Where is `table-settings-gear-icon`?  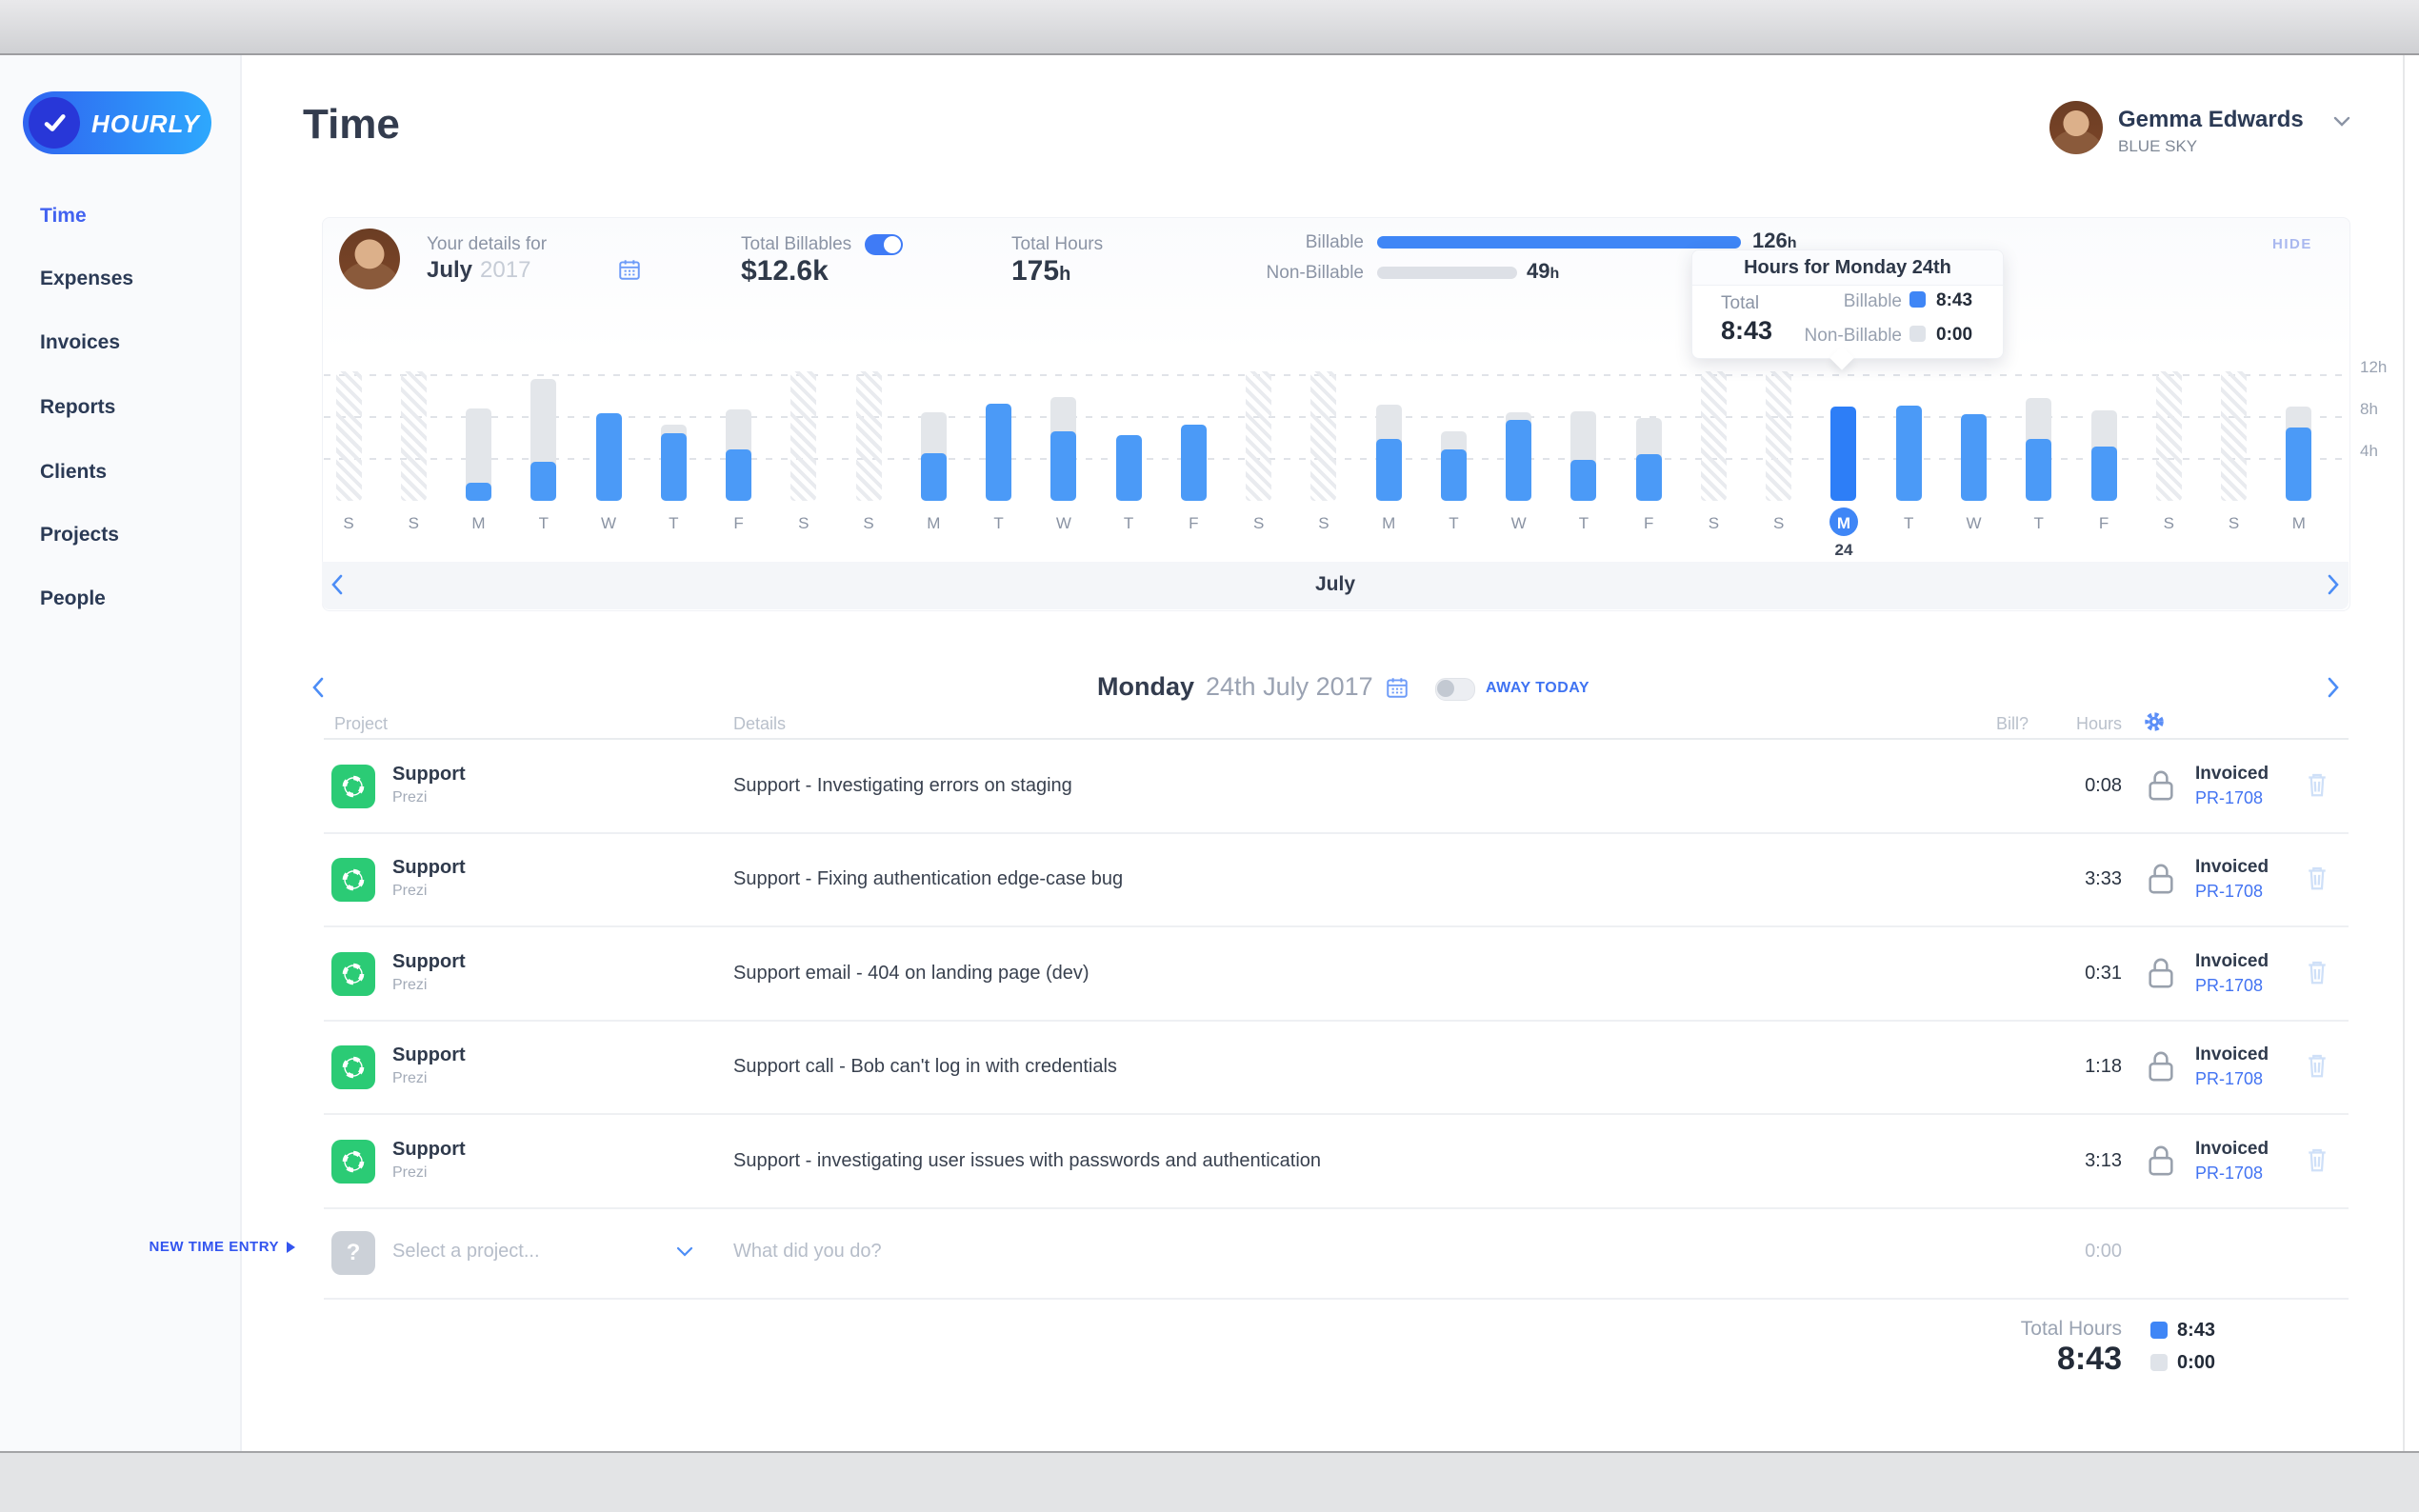 table-settings-gear-icon is located at coordinates (2154, 721).